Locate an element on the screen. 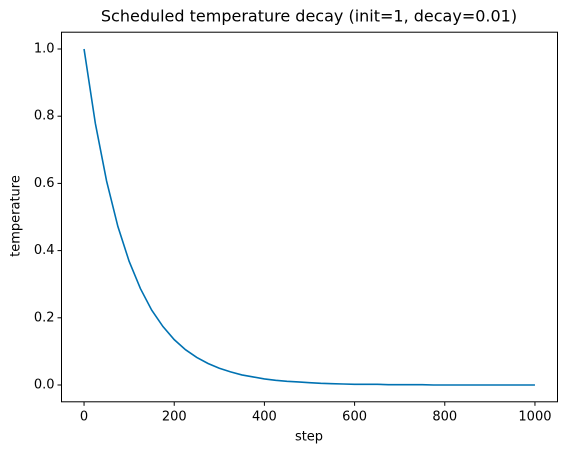  x-tick-label: 400 is located at coordinates (264, 416).